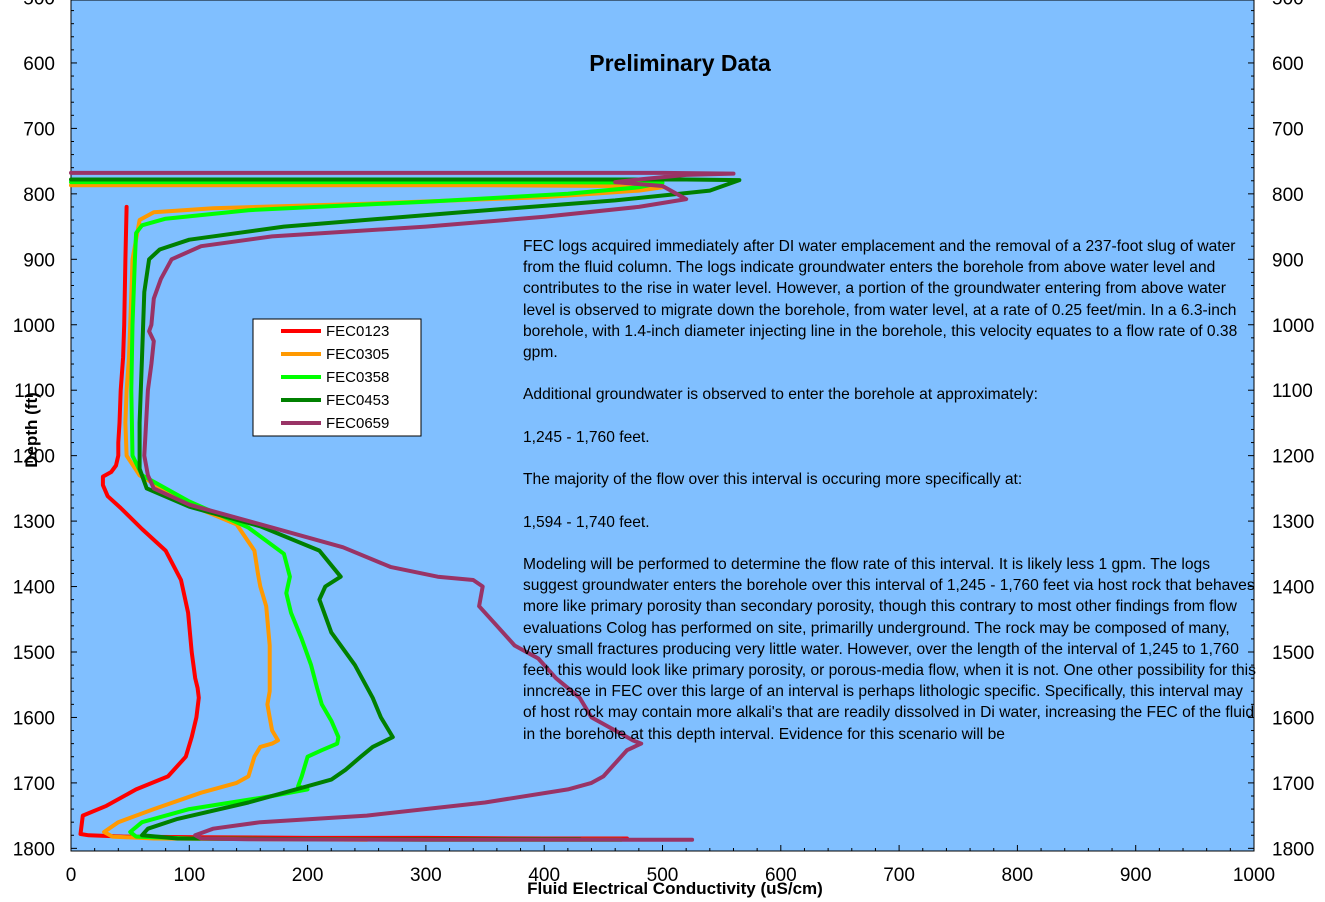 This screenshot has height=902, width=1325. Describe the element at coordinates (308, 875) in the screenshot. I see `x-tick-label: 200` at that location.